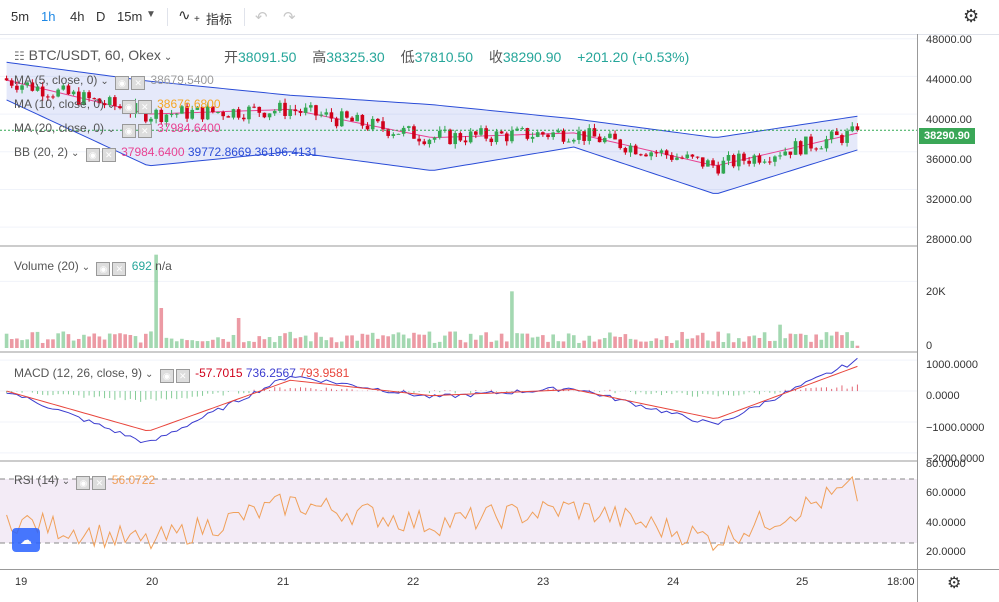  What do you see at coordinates (289, 17) in the screenshot?
I see `redo-icon: ↷` at bounding box center [289, 17].